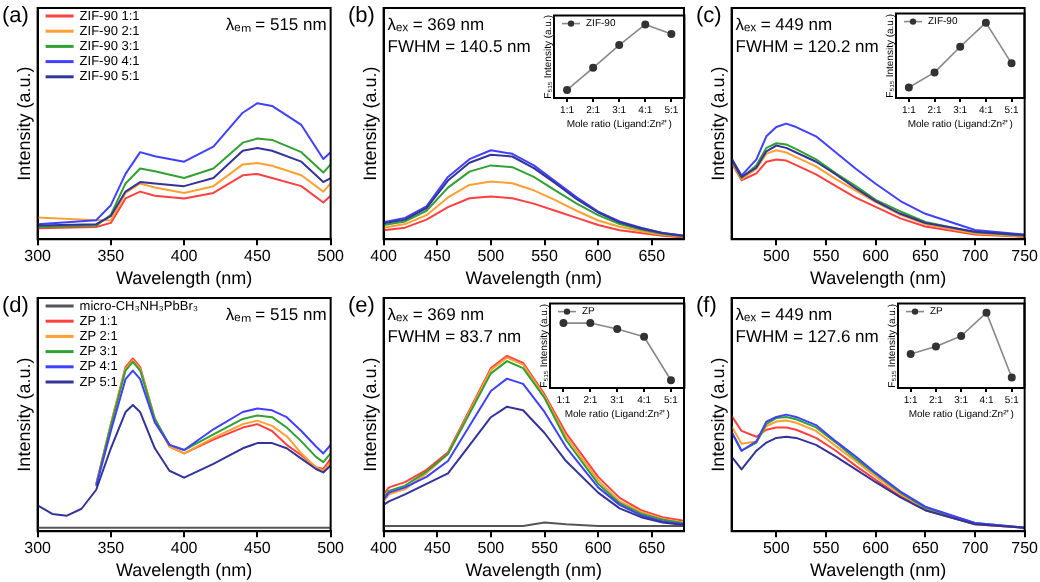 The image size is (1040, 582). Describe the element at coordinates (15, 16) in the screenshot. I see `chart-title: (a)` at that location.